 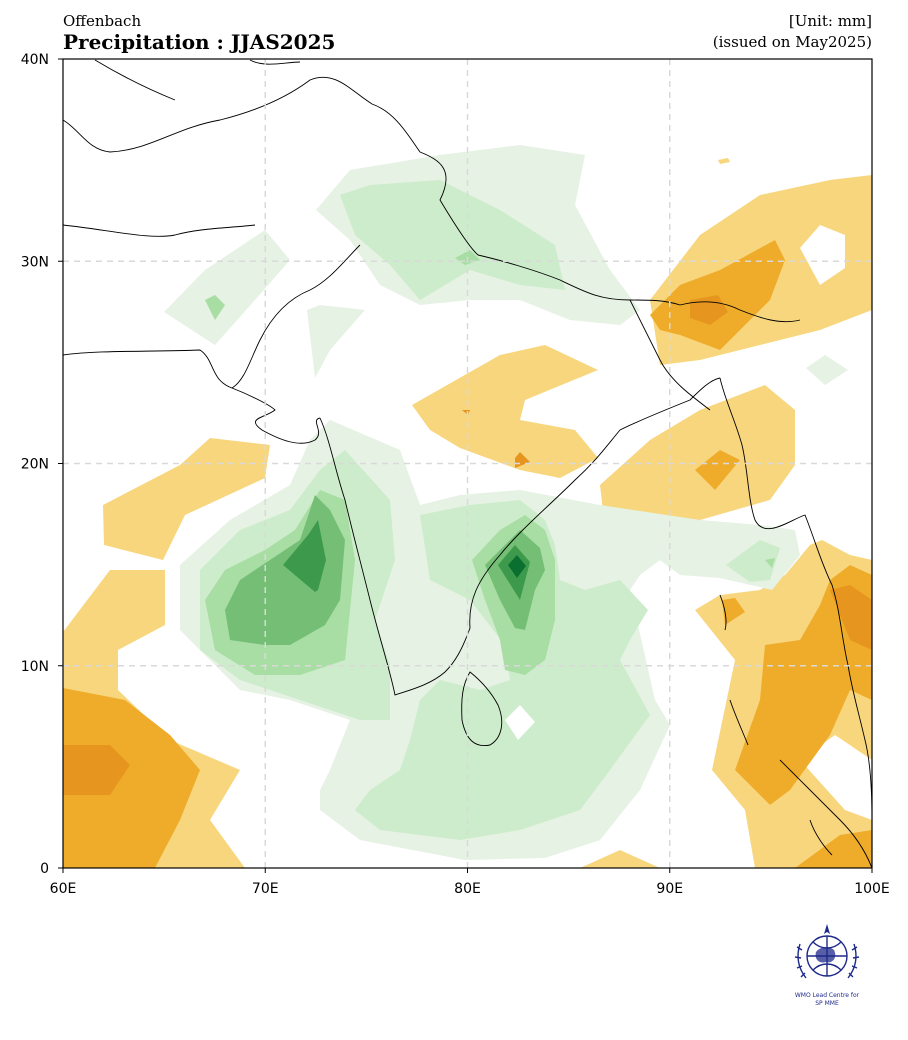 What do you see at coordinates (35, 667) in the screenshot?
I see `y-tick-label: 10N` at bounding box center [35, 667].